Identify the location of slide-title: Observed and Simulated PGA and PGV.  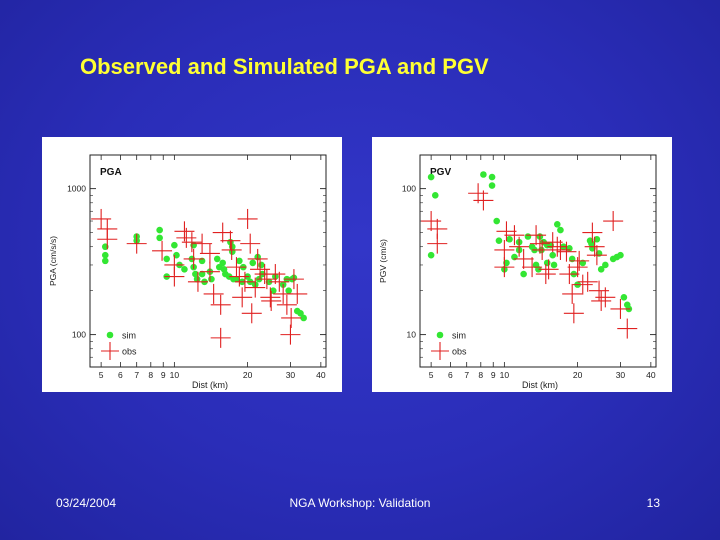
(284, 66).